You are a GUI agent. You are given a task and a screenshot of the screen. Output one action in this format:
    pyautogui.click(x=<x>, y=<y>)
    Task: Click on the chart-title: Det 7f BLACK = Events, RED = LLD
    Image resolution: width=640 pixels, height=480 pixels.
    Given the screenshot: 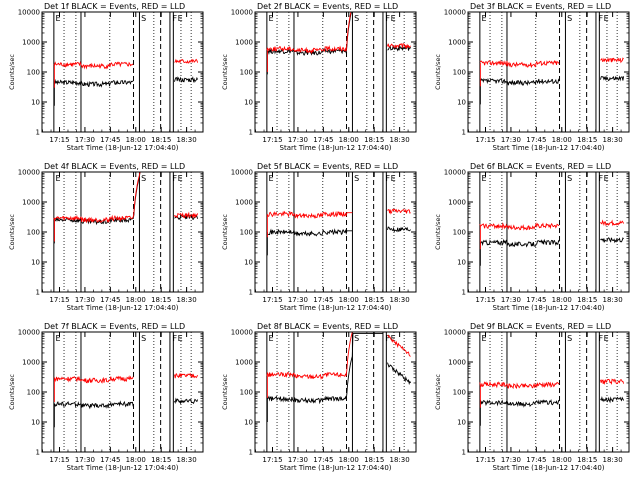 What is the action you would take?
    pyautogui.click(x=114, y=326)
    